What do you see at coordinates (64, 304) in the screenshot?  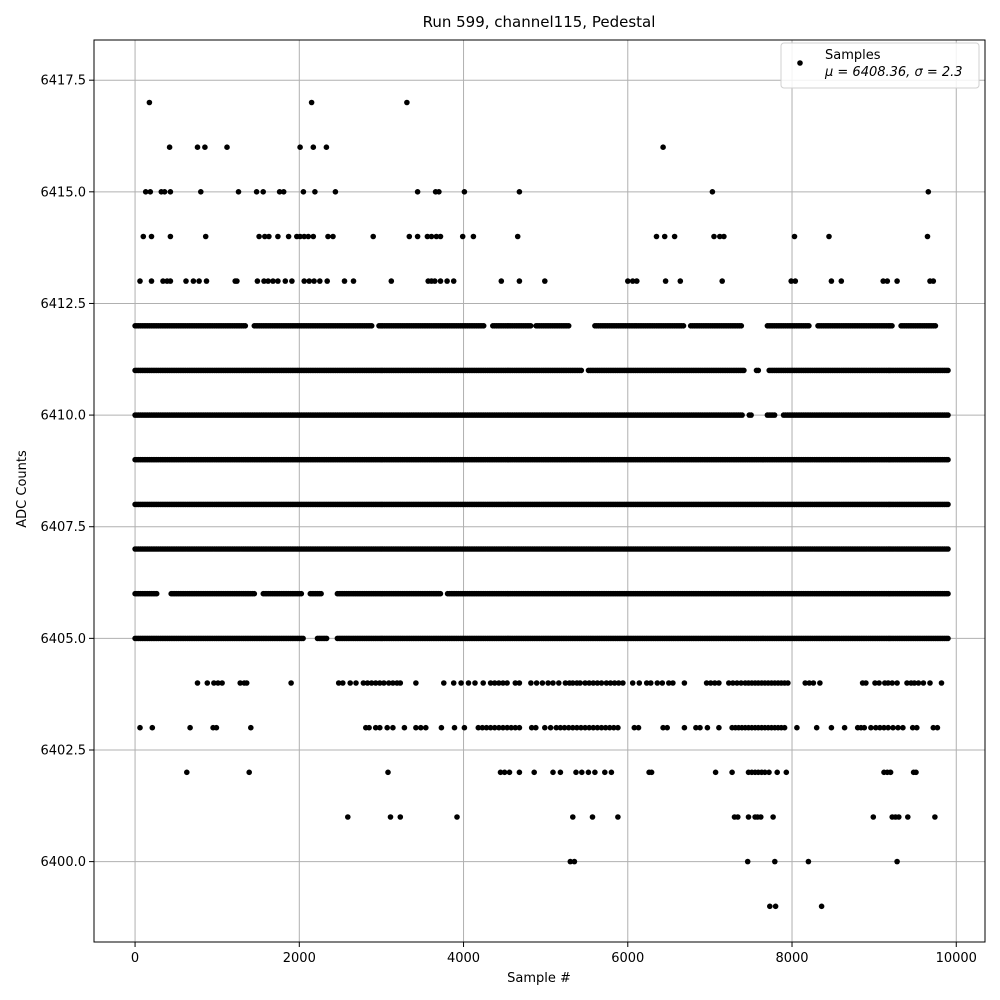 I see `y-tick-label: 6412.5` at bounding box center [64, 304].